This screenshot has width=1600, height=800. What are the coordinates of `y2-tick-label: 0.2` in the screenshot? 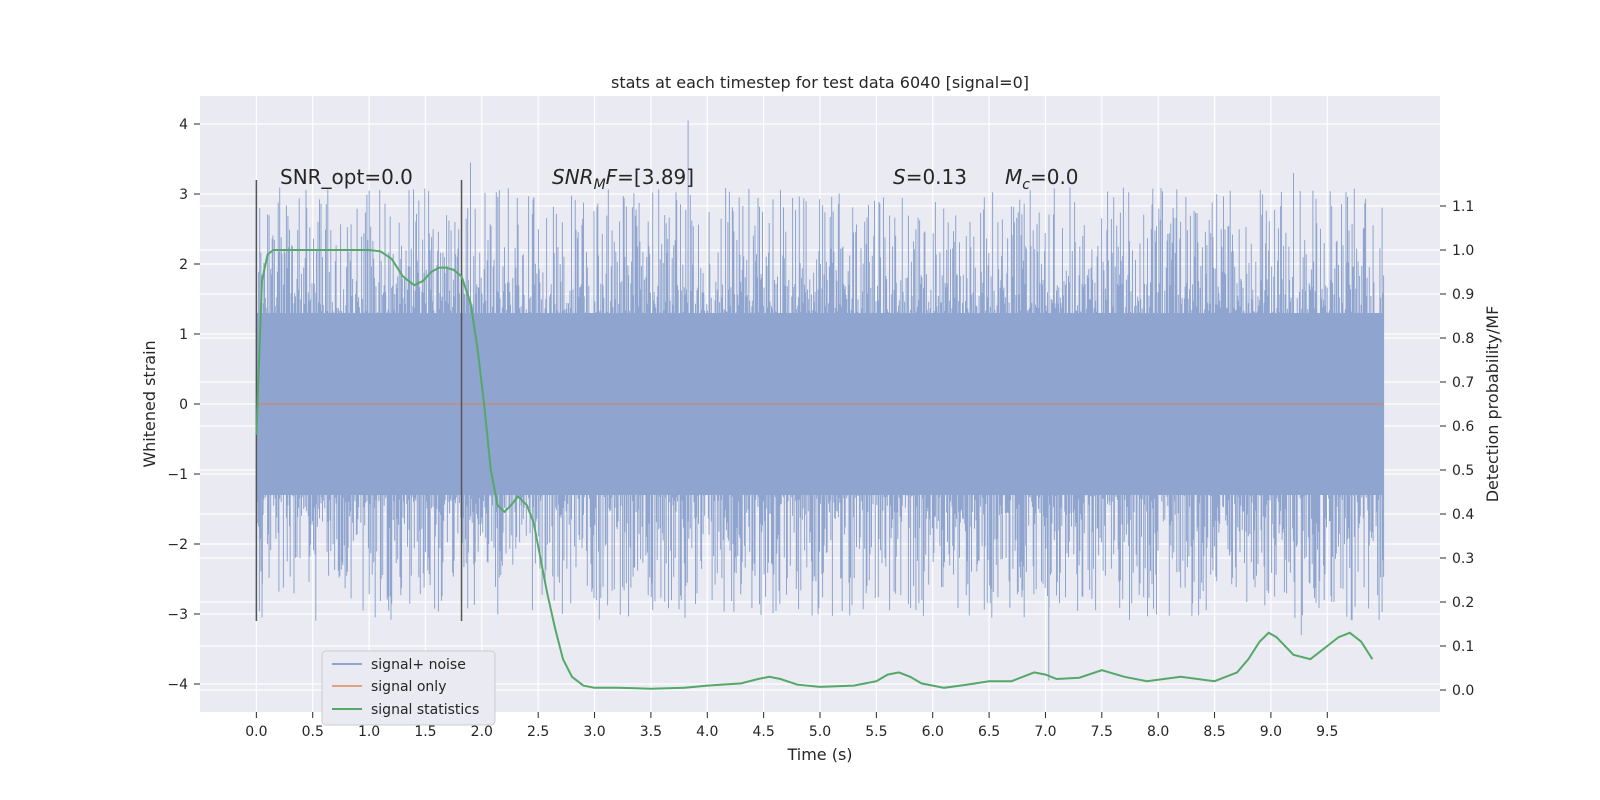 It's located at (1463, 603).